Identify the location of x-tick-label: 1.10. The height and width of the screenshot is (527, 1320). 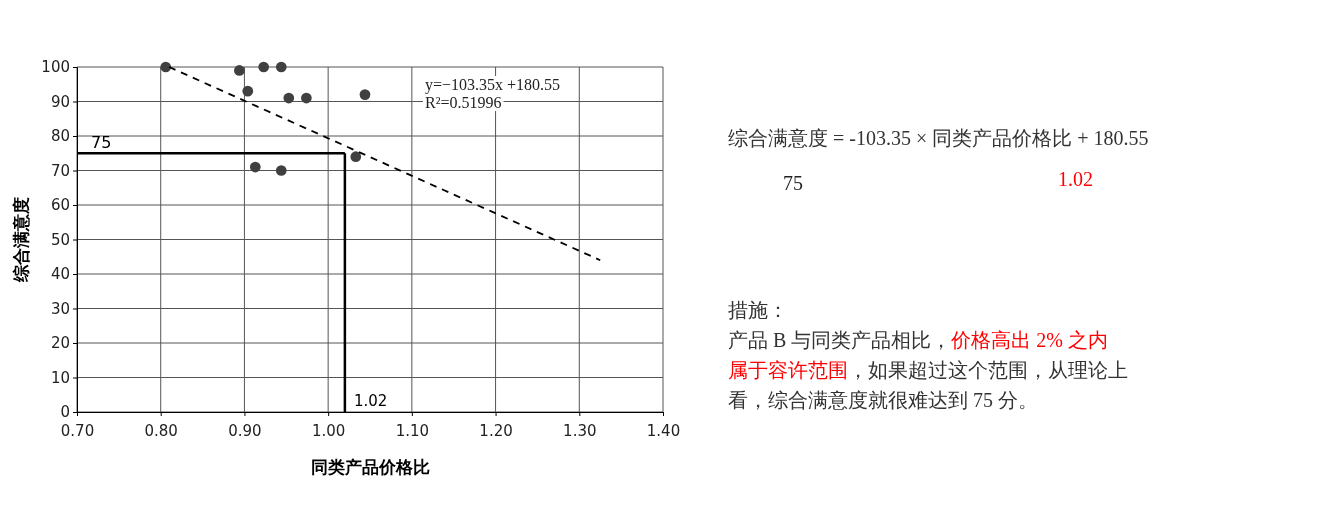
(412, 430).